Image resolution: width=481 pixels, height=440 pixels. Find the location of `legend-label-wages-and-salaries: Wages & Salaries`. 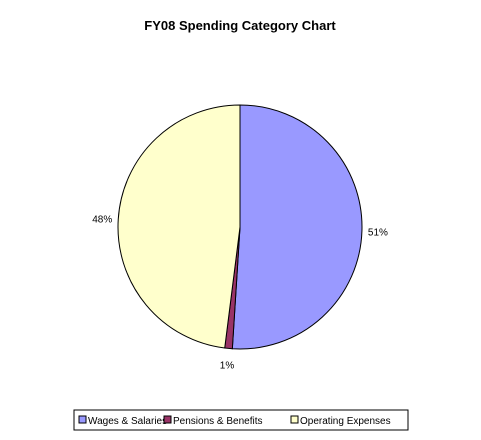

legend-label-wages-and-salaries: Wages & Salaries is located at coordinates (127, 421).